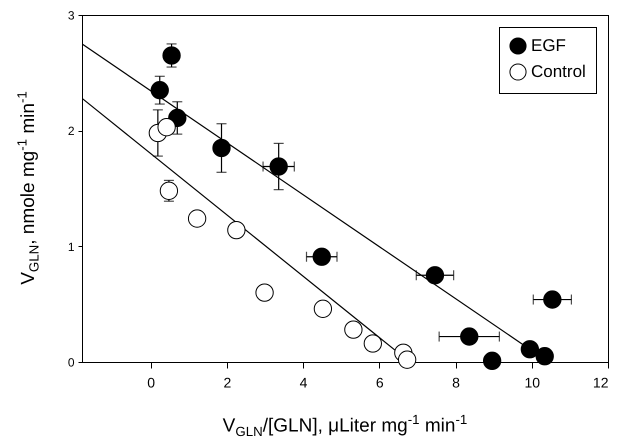 The width and height of the screenshot is (618, 444). I want to click on x-tick-label: 4, so click(304, 382).